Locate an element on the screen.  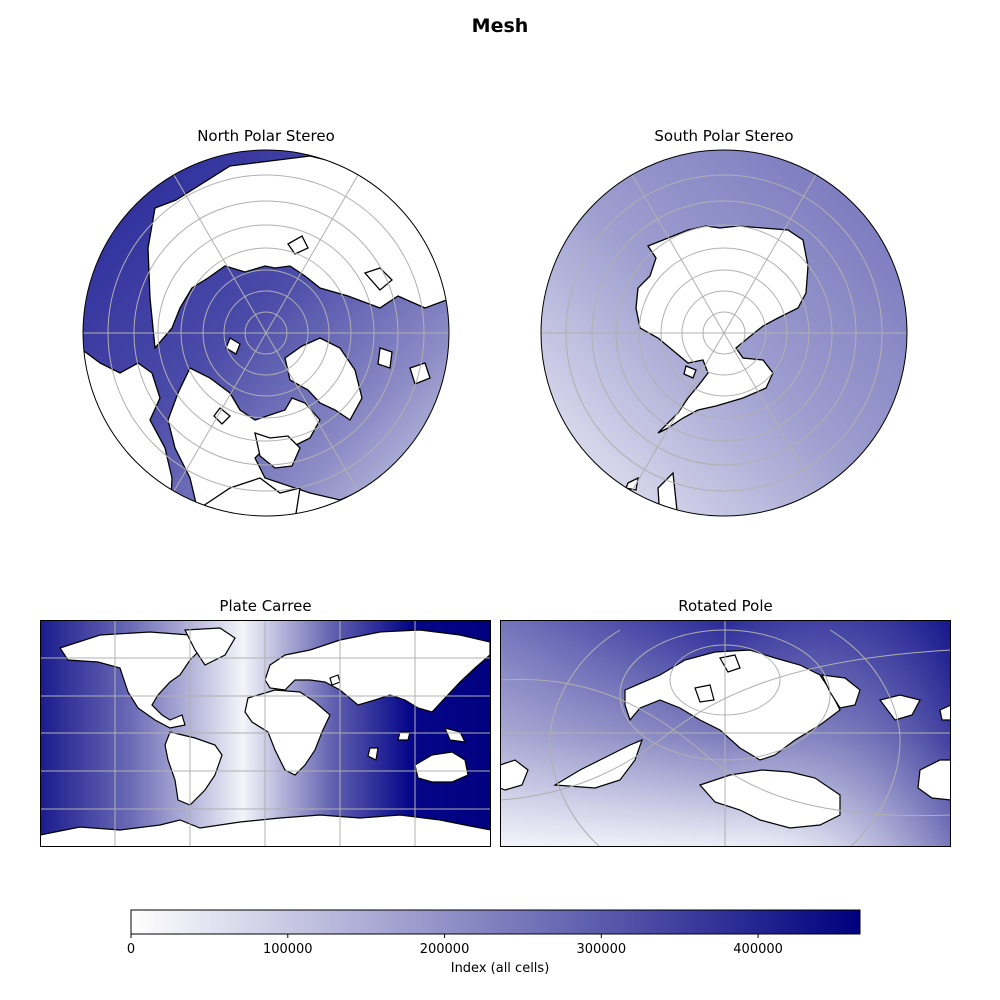
colorbar-tick-label: 100000 is located at coordinates (287, 949).